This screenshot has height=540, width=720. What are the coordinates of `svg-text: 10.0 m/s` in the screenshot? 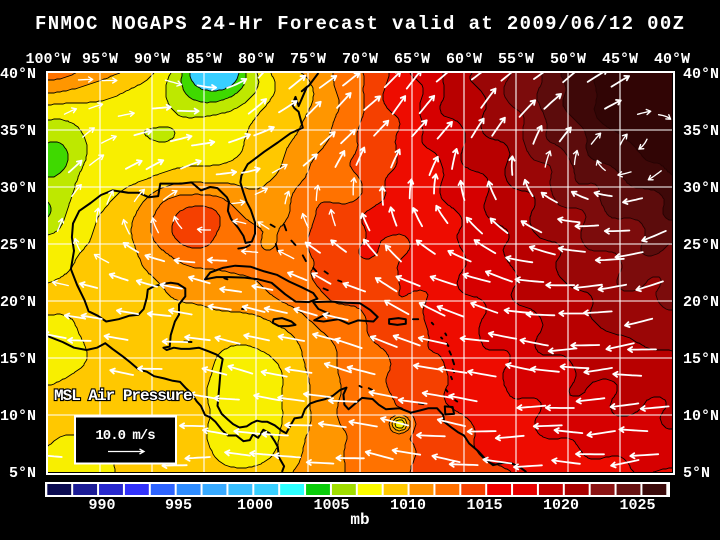 It's located at (125, 436).